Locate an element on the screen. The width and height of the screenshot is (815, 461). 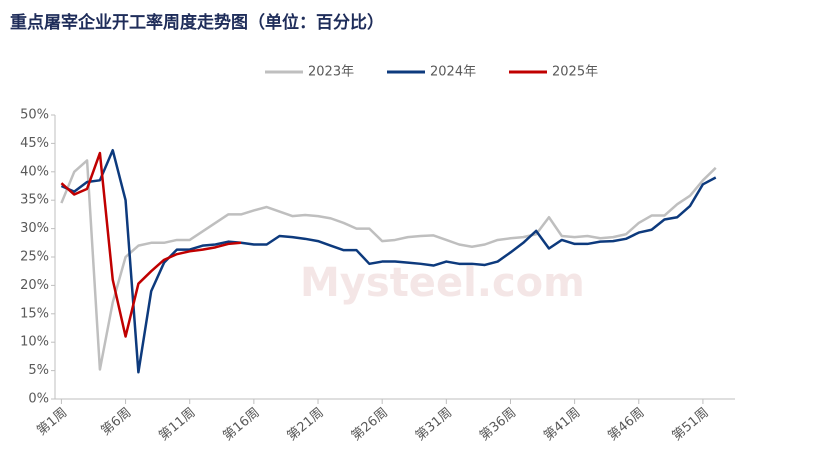
y-tick-label: 20% is located at coordinates (34, 285).